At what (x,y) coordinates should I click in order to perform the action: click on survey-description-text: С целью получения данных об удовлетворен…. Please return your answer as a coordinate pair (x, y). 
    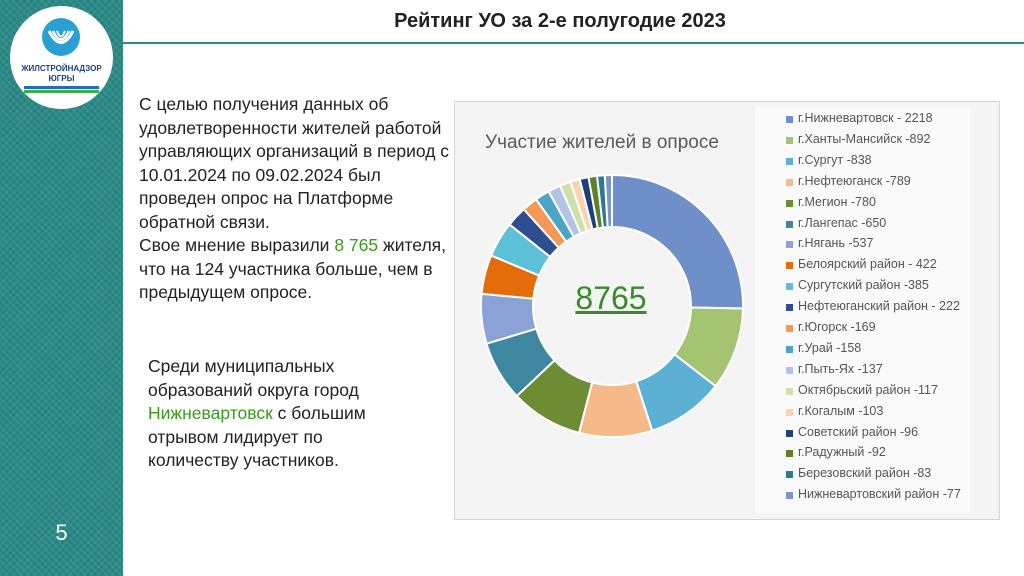
    Looking at the image, I should click on (294, 163).